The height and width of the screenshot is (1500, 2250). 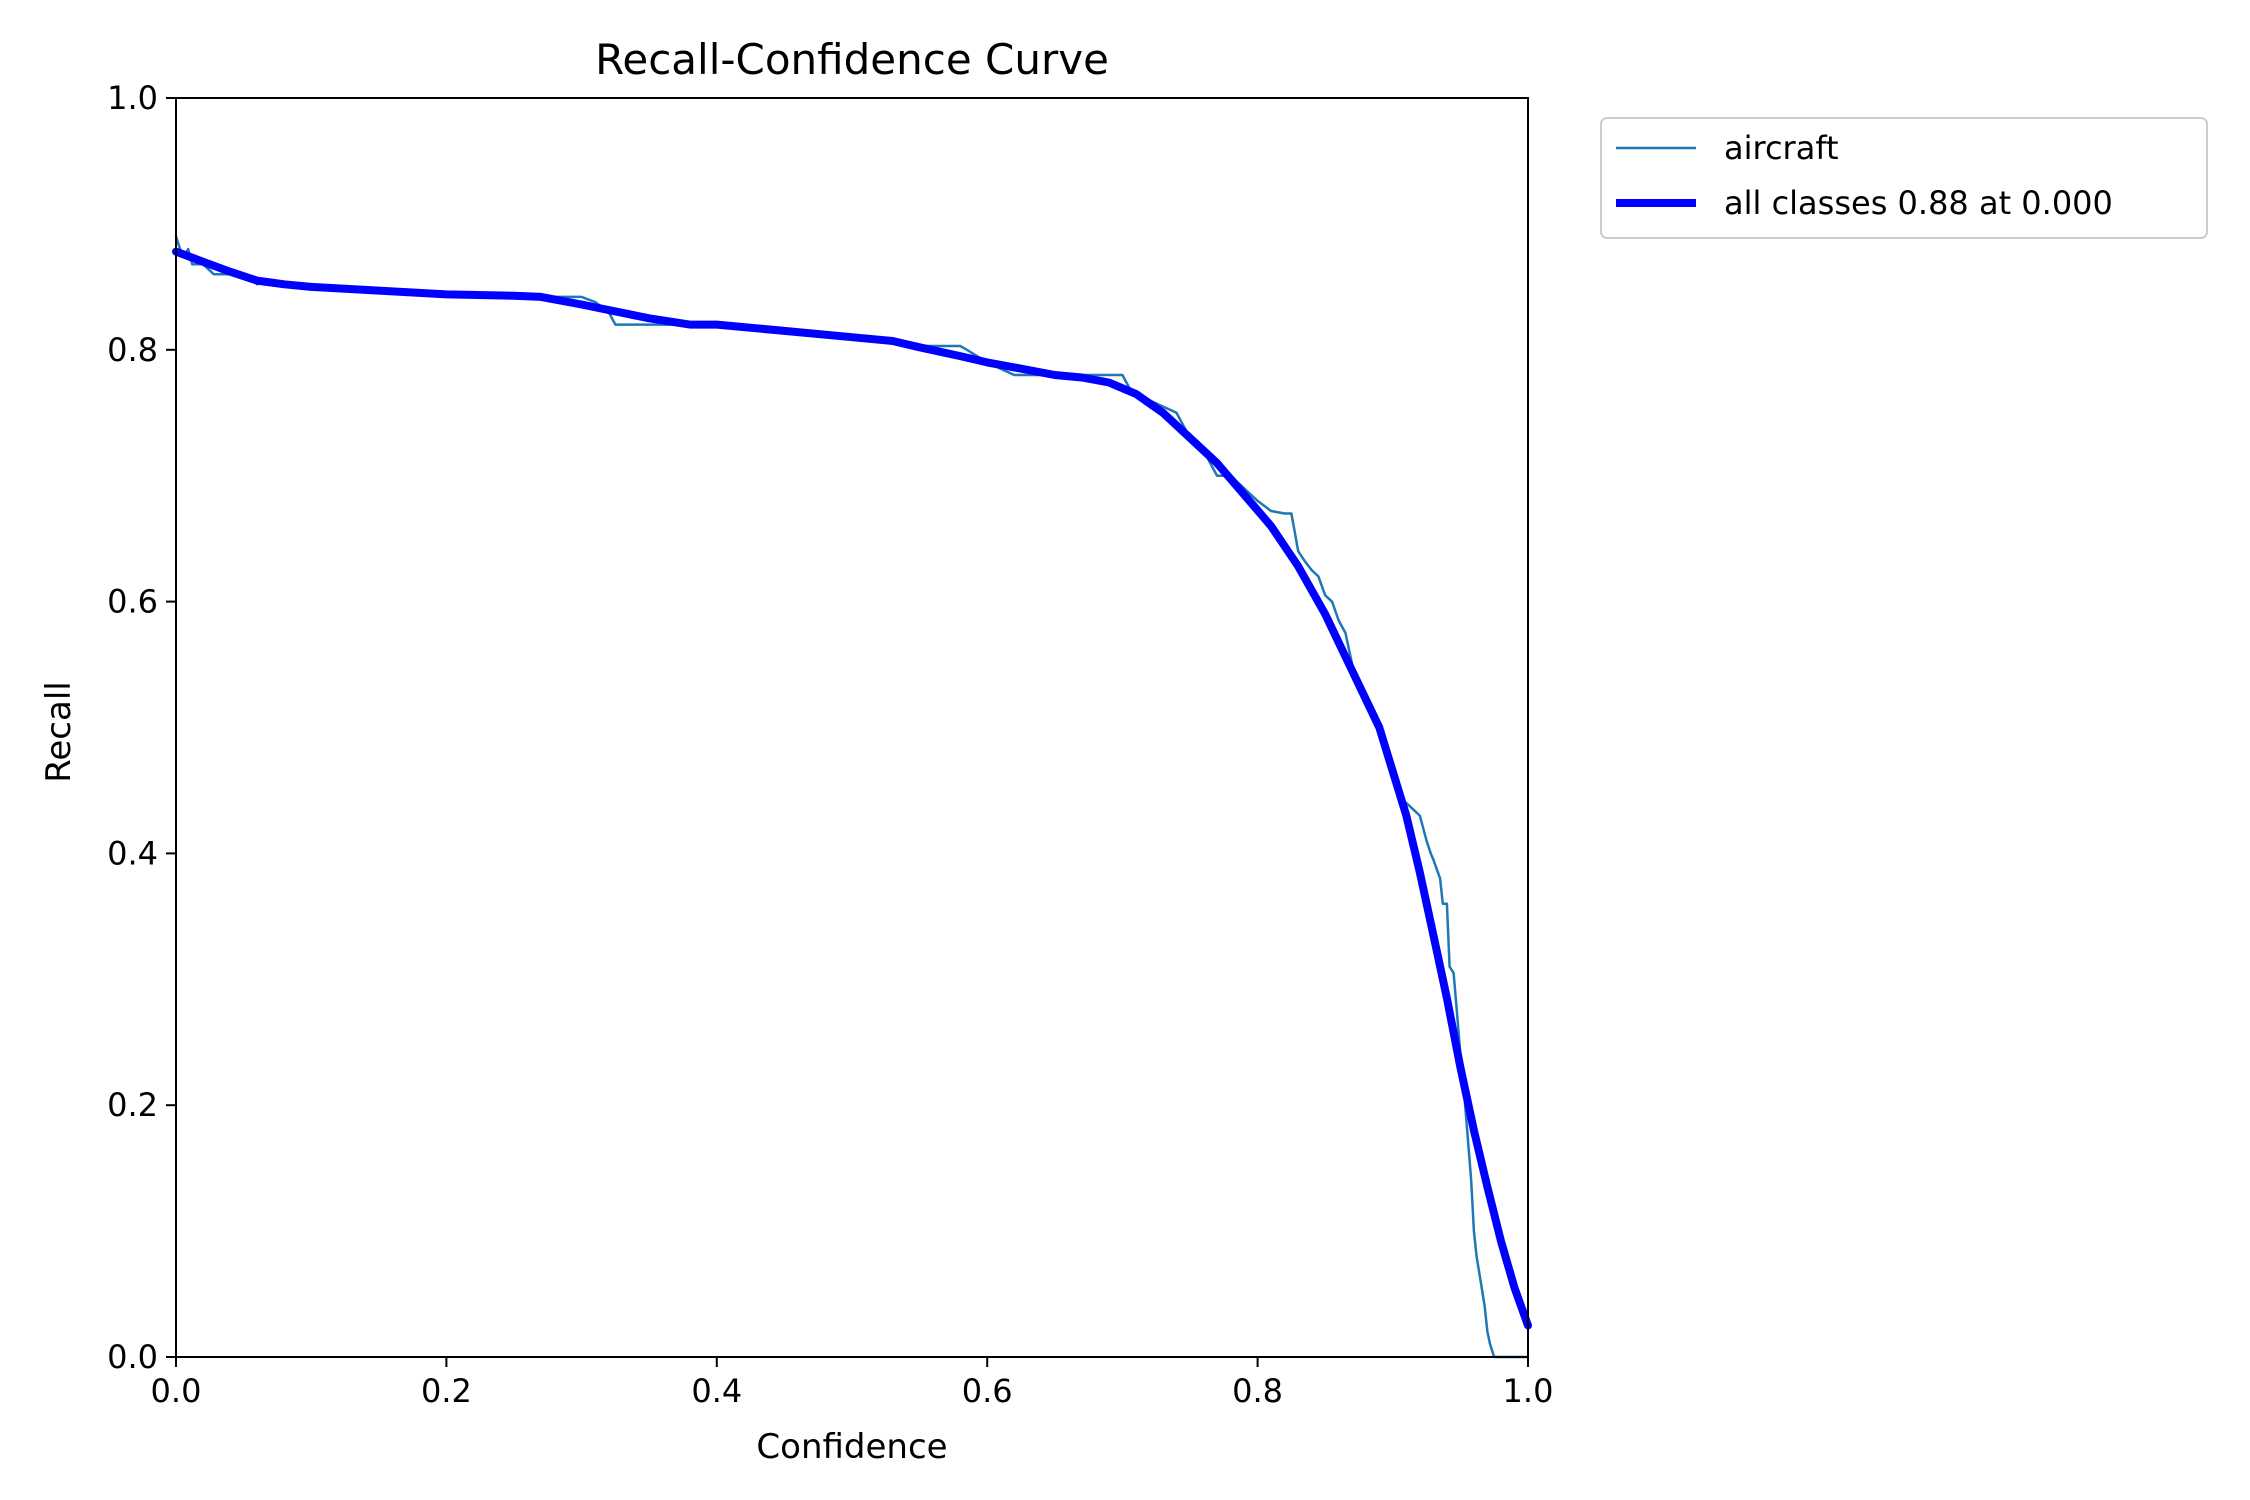 What do you see at coordinates (852, 1383) in the screenshot?
I see `x-axis-ticks: 0.0 0.2 0.4 0.6 0.8 1.0` at bounding box center [852, 1383].